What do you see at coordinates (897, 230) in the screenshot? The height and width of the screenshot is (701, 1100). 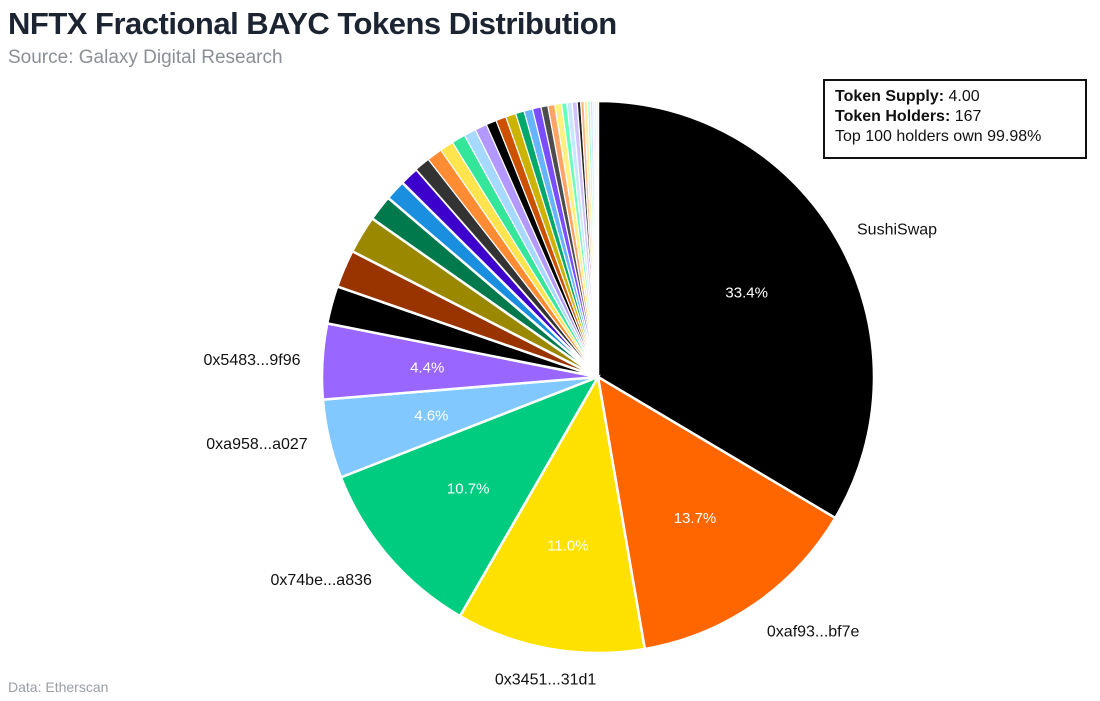 I see `pie-category-label-0: SushiSwap` at bounding box center [897, 230].